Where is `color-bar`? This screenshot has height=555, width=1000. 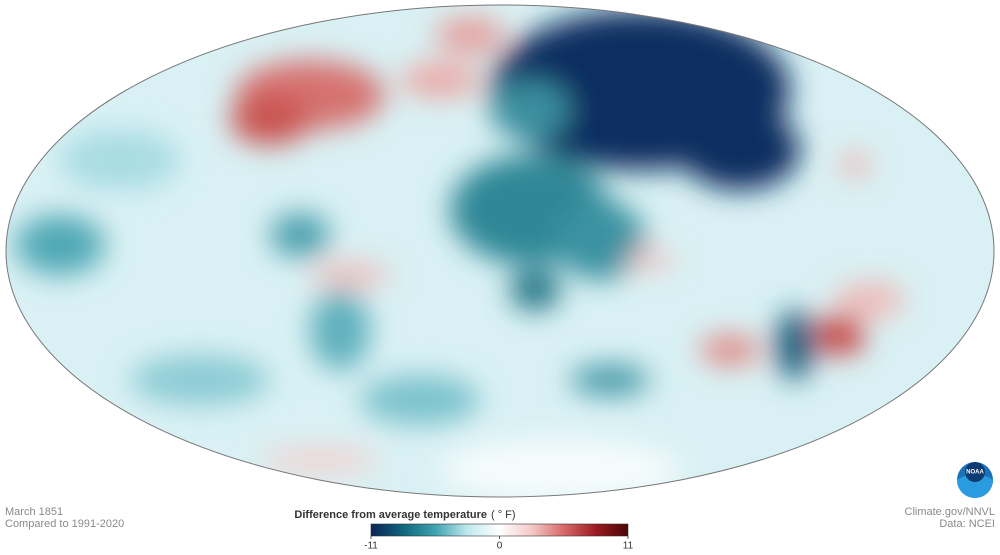 color-bar is located at coordinates (499, 530).